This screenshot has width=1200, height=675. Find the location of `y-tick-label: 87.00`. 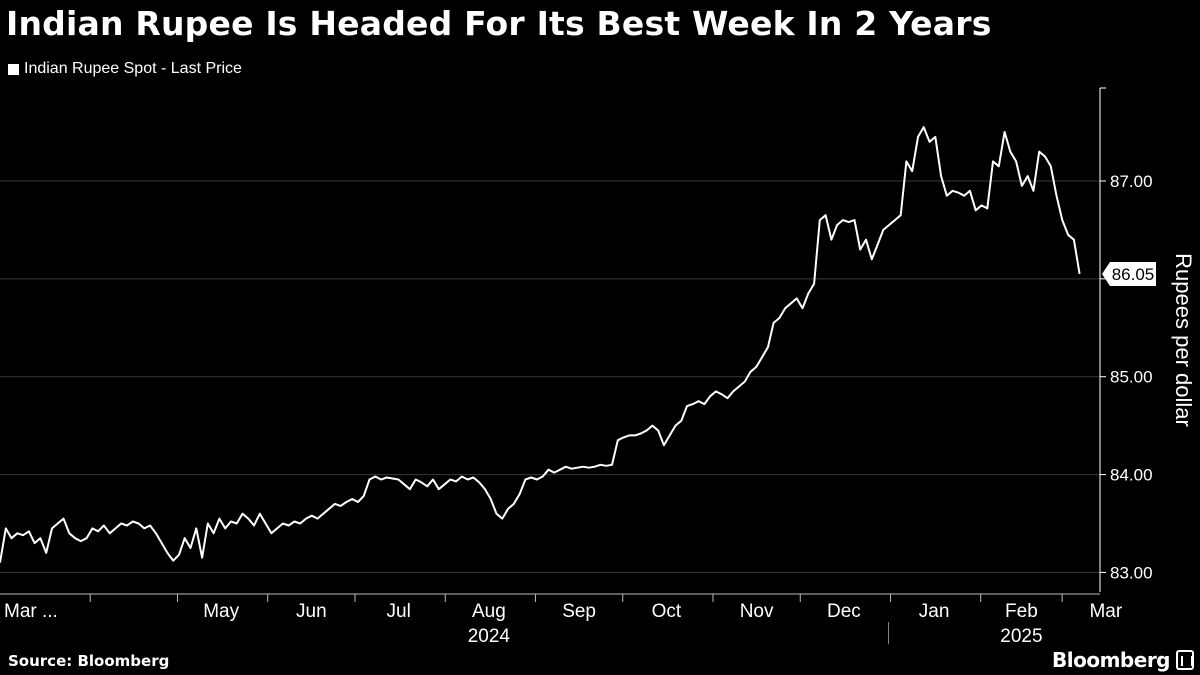

y-tick-label: 87.00 is located at coordinates (1131, 181).